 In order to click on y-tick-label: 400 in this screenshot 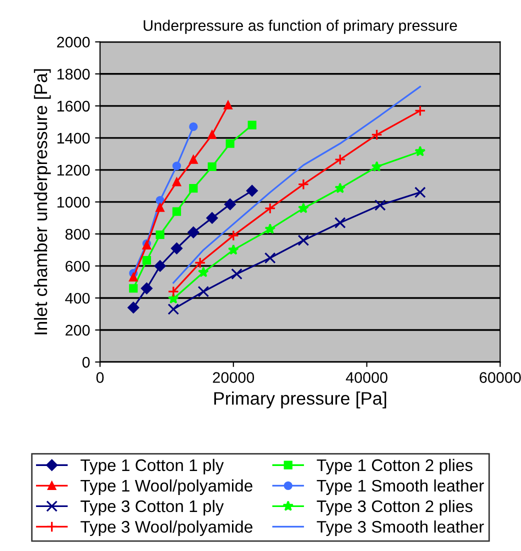, I will do `click(77, 298)`.